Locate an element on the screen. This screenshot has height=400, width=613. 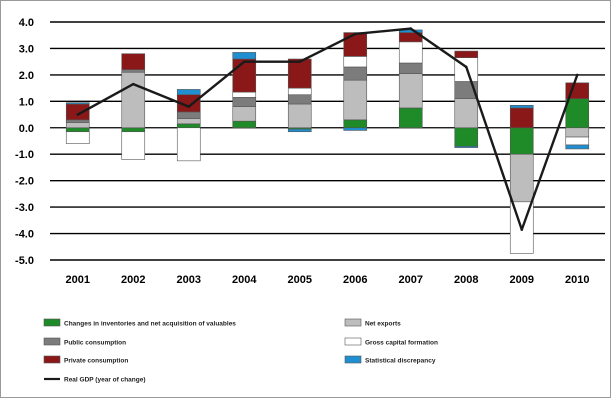
y-tick-label: -5.0 is located at coordinates (24, 261).